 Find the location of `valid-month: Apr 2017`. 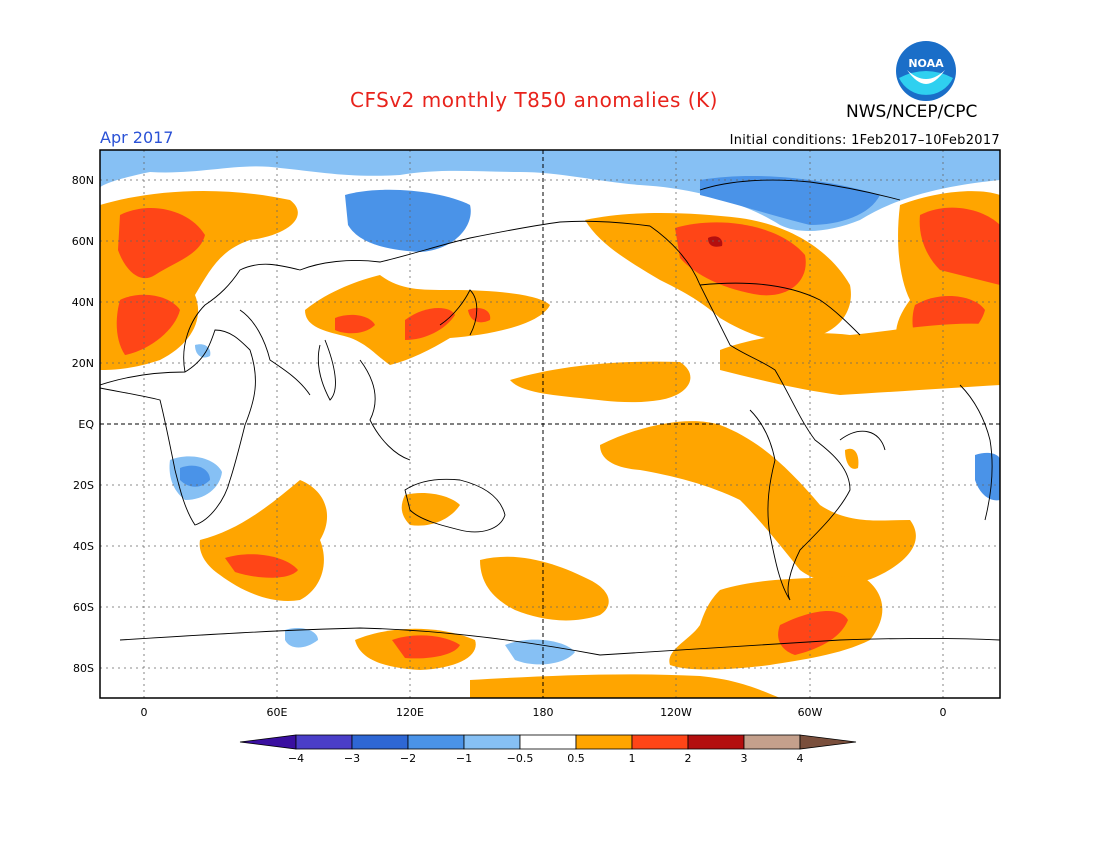

valid-month: Apr 2017 is located at coordinates (137, 137).